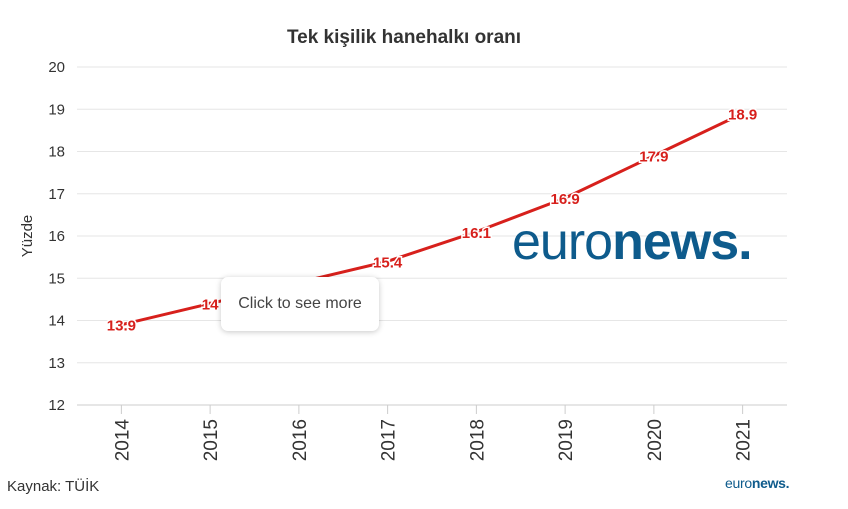  I want to click on y-tick-label: 19, so click(56, 109).